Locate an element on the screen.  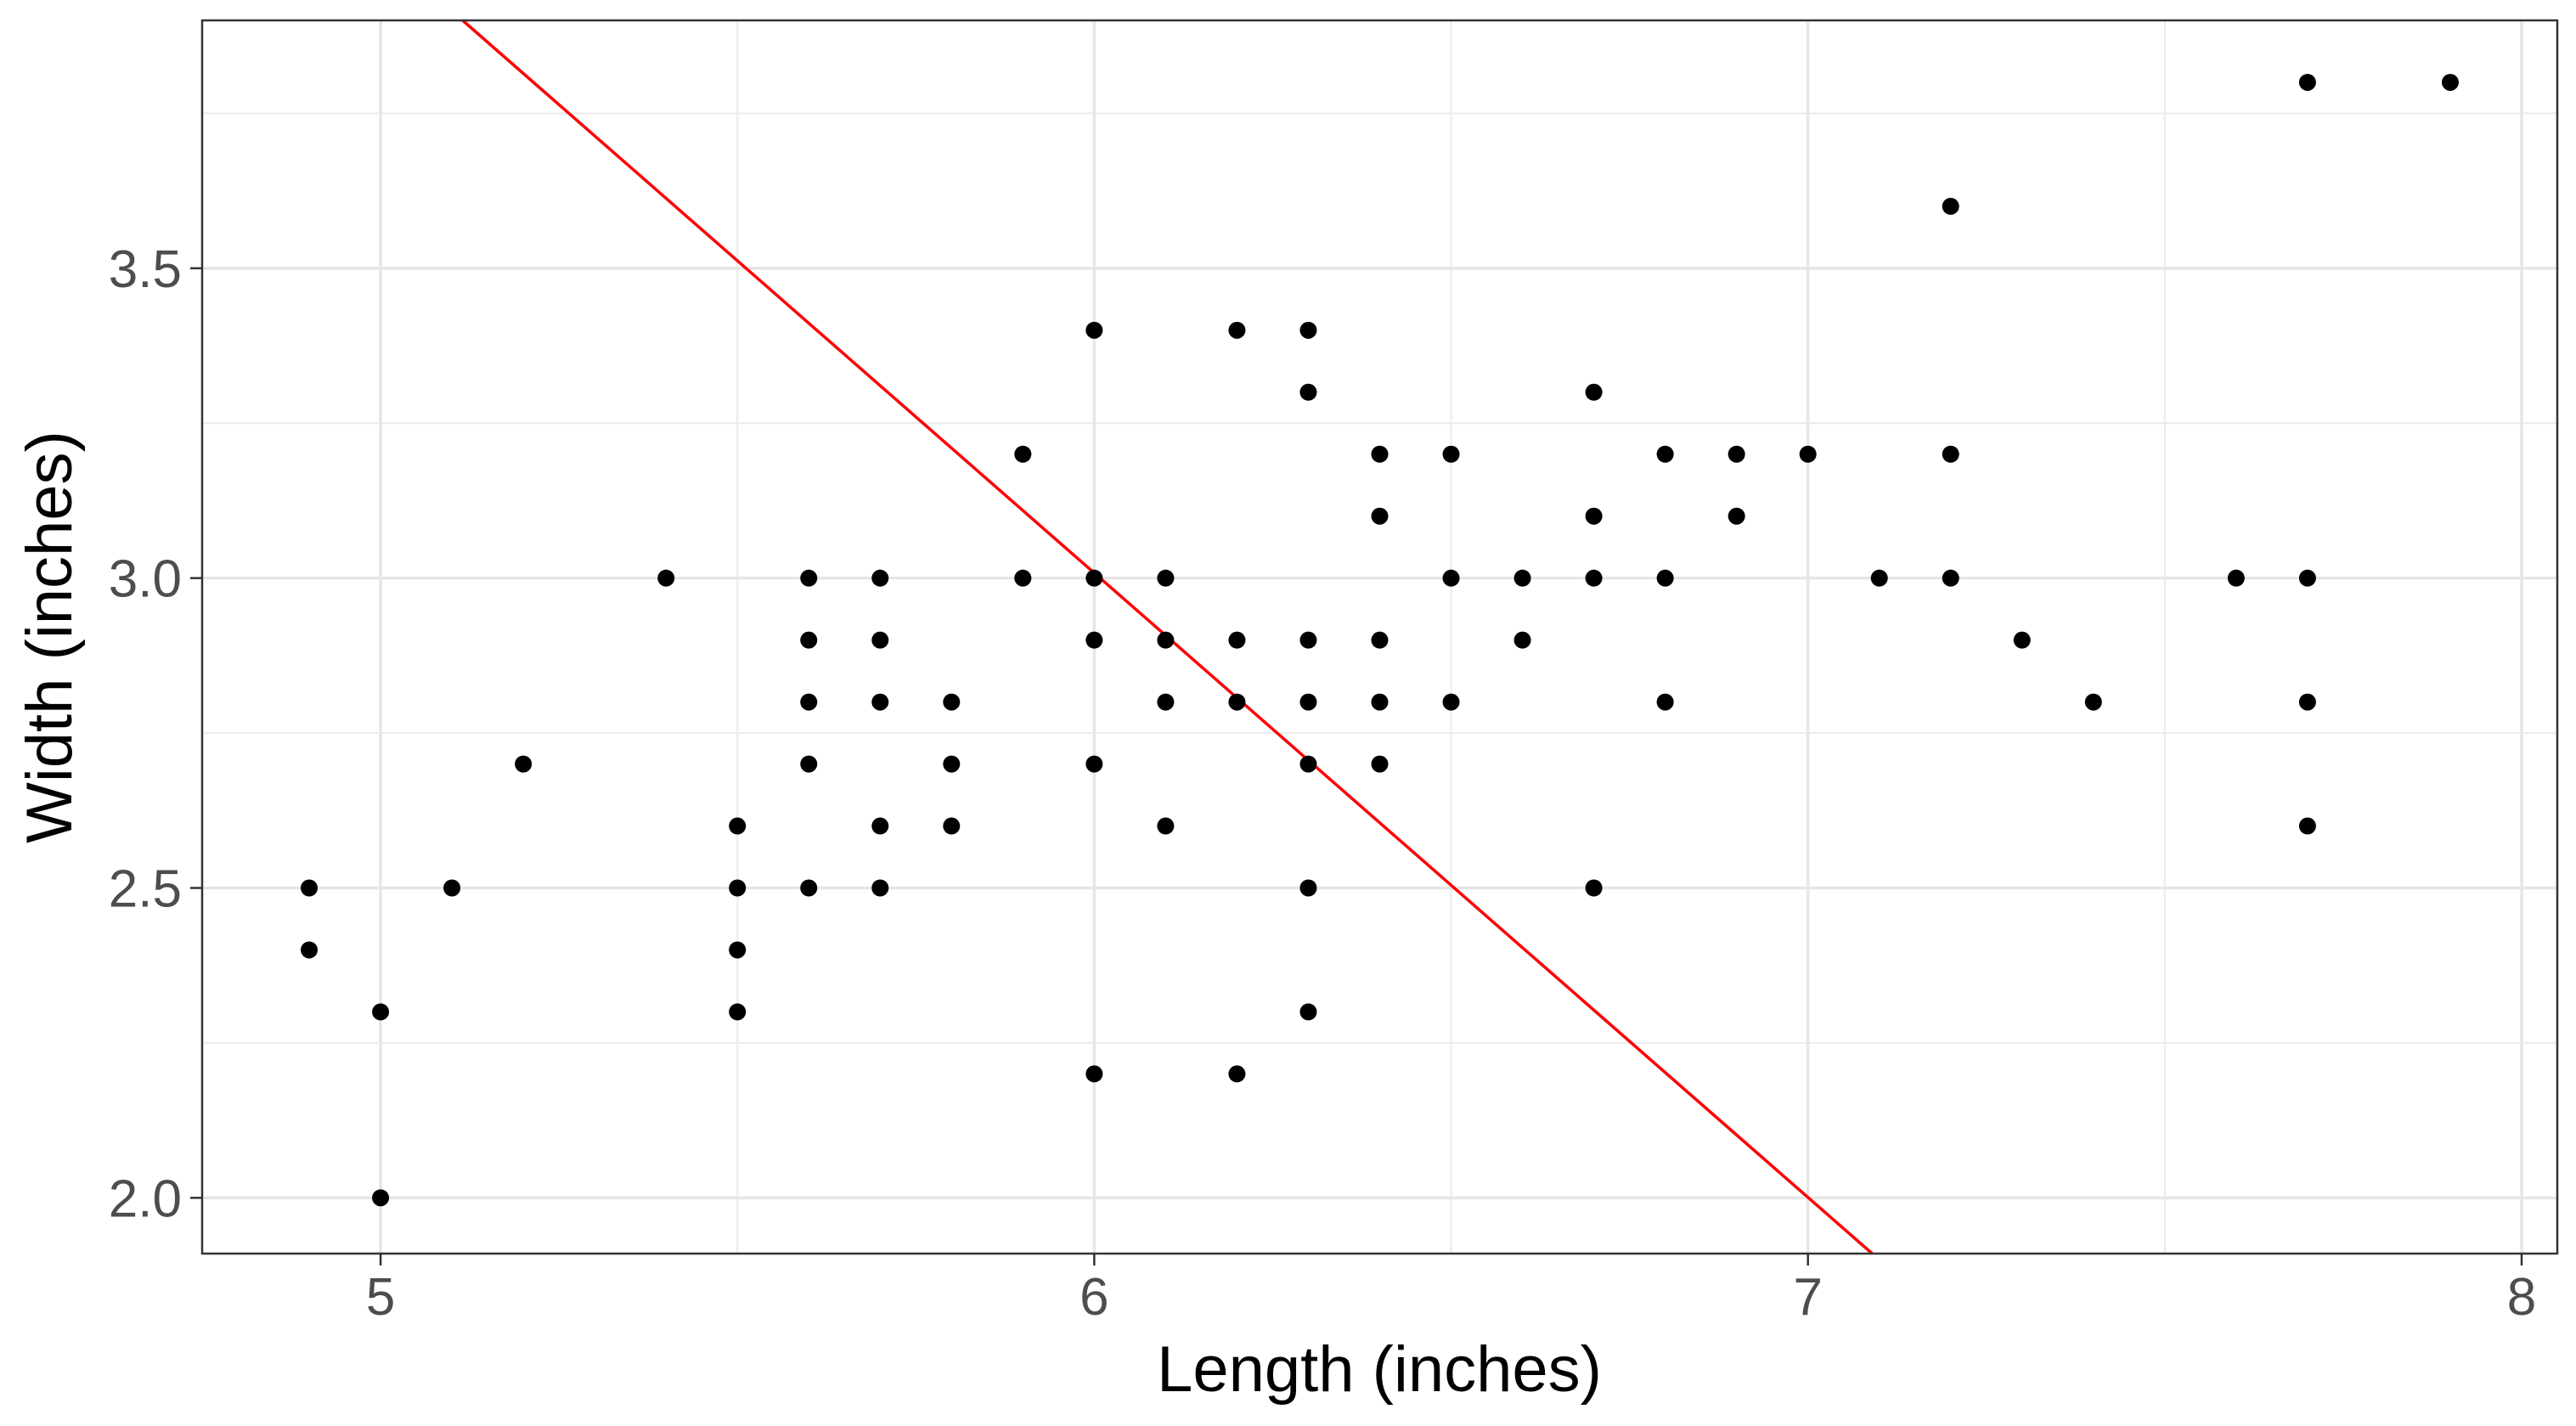
y-tick-label: 3.5 is located at coordinates (145, 269).